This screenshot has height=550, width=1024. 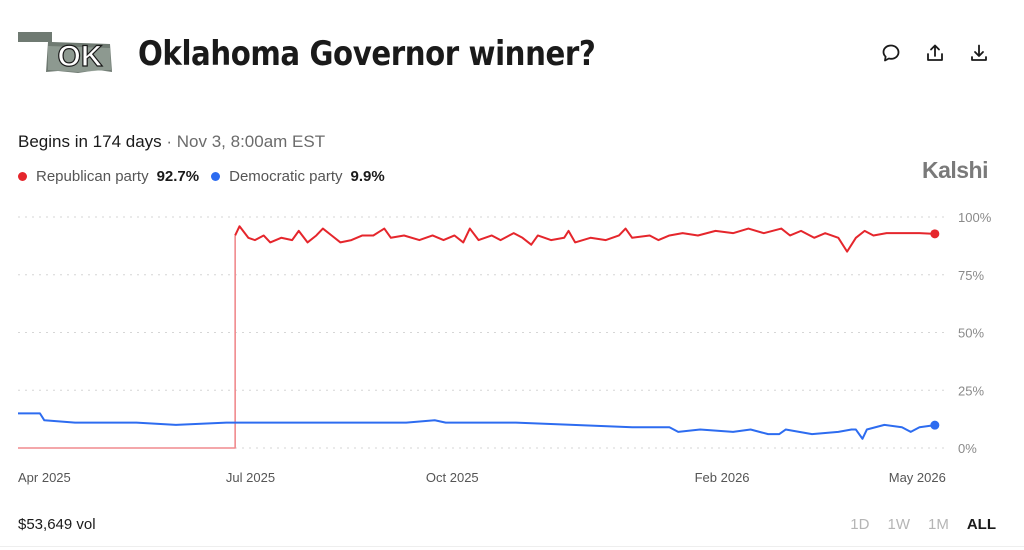 What do you see at coordinates (127, 342) in the screenshot?
I see `series-line-republican-prelaunch` at bounding box center [127, 342].